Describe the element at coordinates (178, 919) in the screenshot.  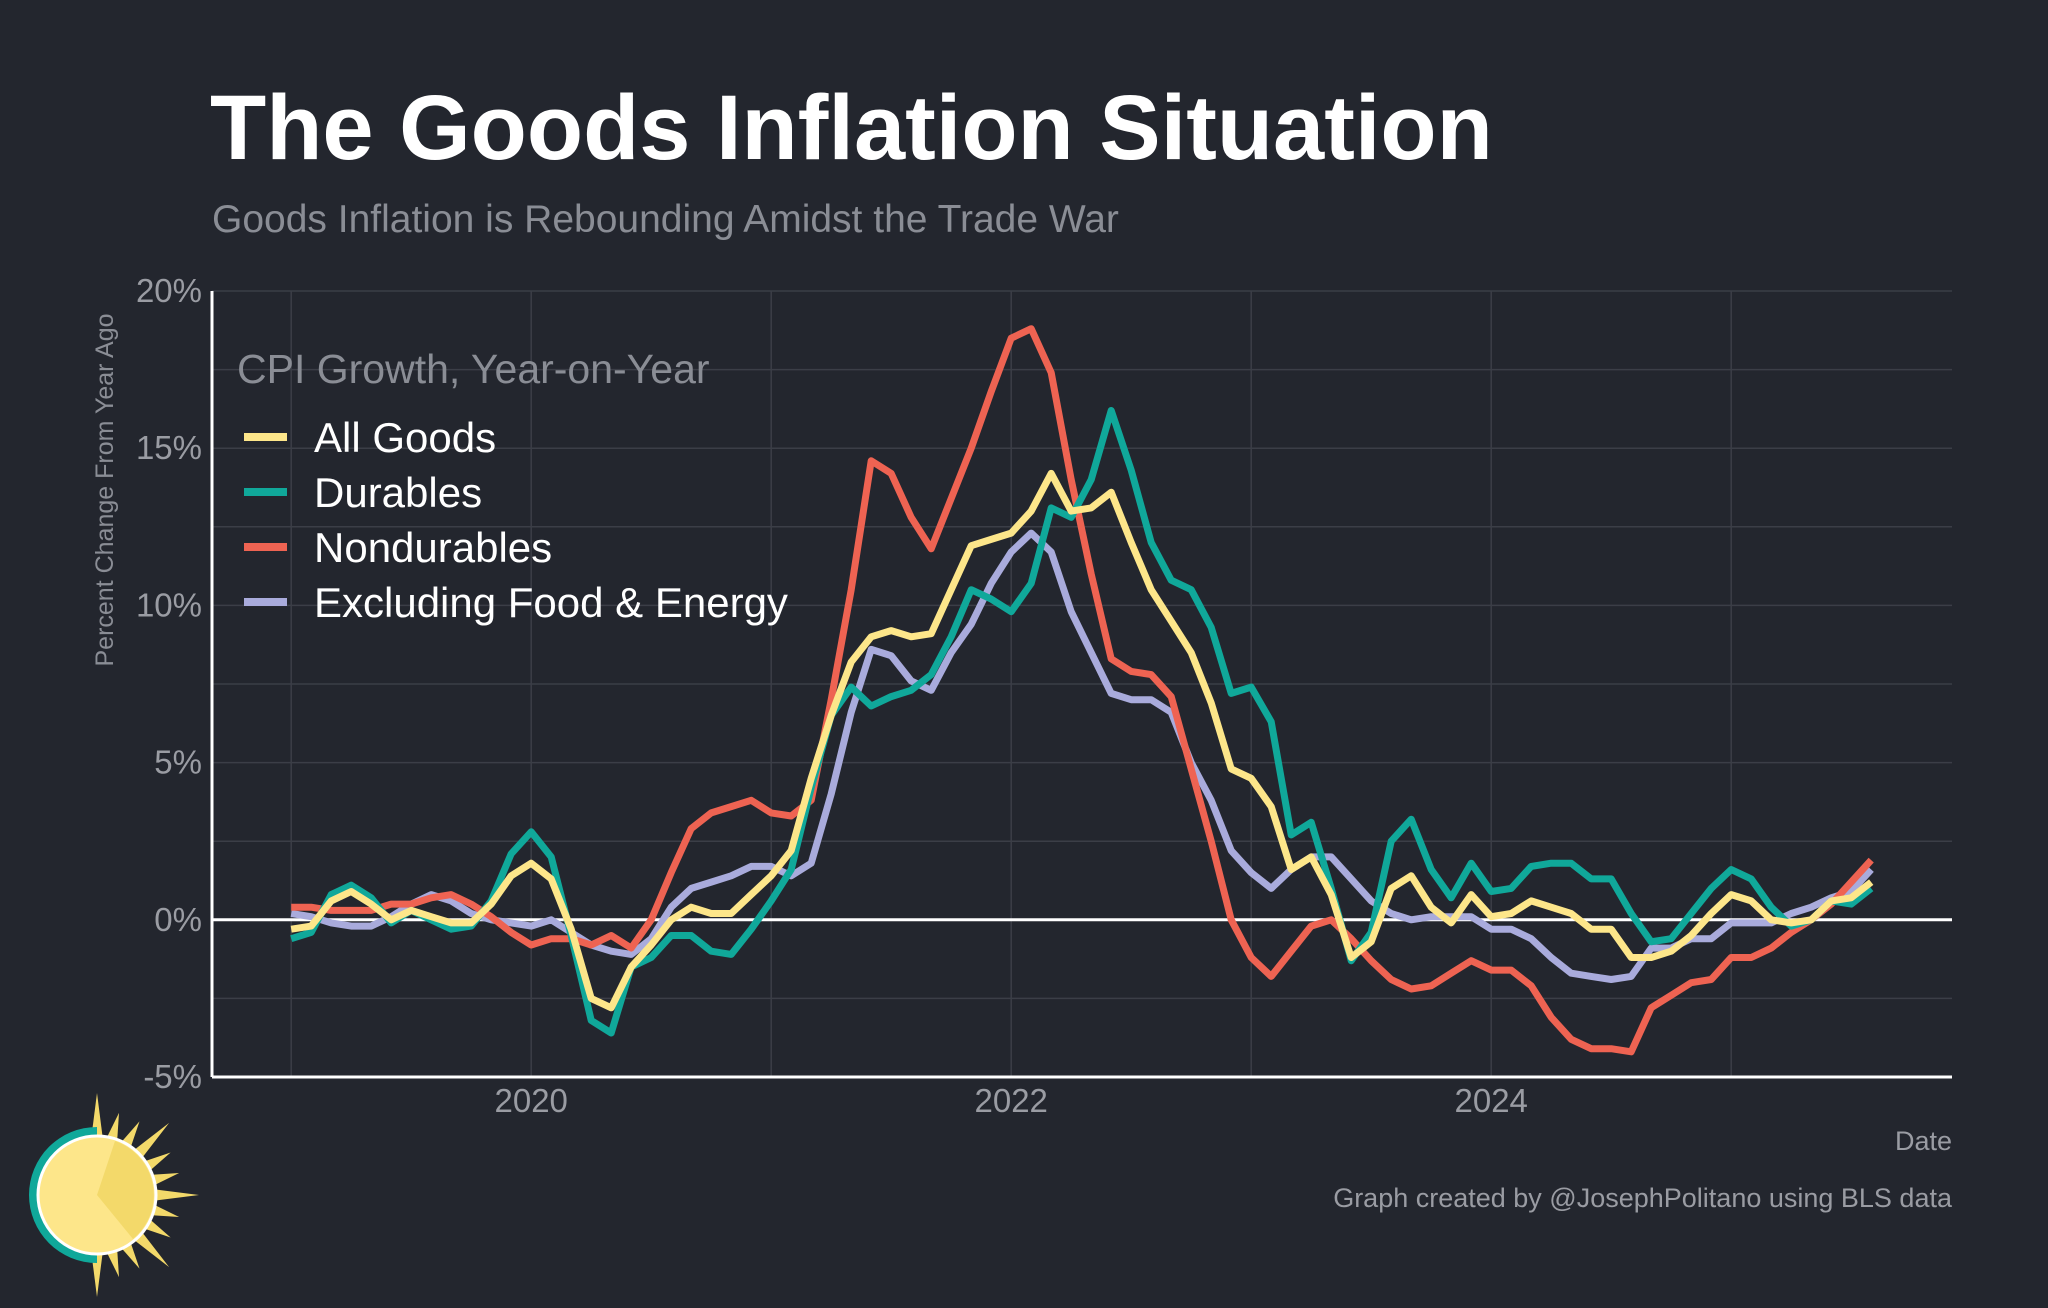
I see `y-tick-label: 0%` at that location.